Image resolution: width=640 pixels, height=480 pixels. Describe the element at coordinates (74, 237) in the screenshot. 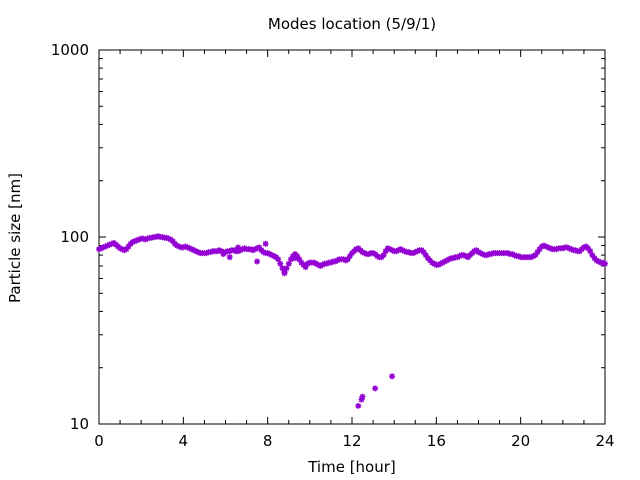

I see `y-tick-label: 100` at that location.